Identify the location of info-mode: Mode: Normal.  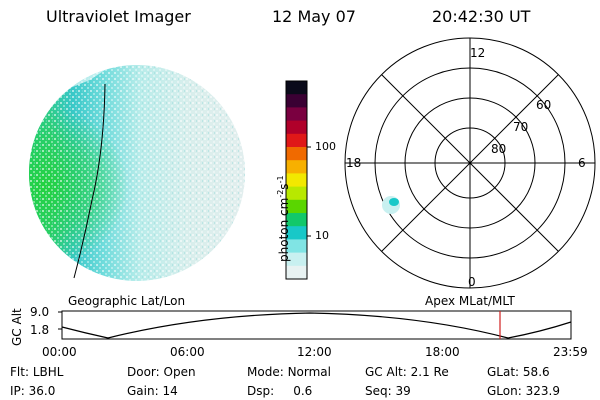
(289, 372).